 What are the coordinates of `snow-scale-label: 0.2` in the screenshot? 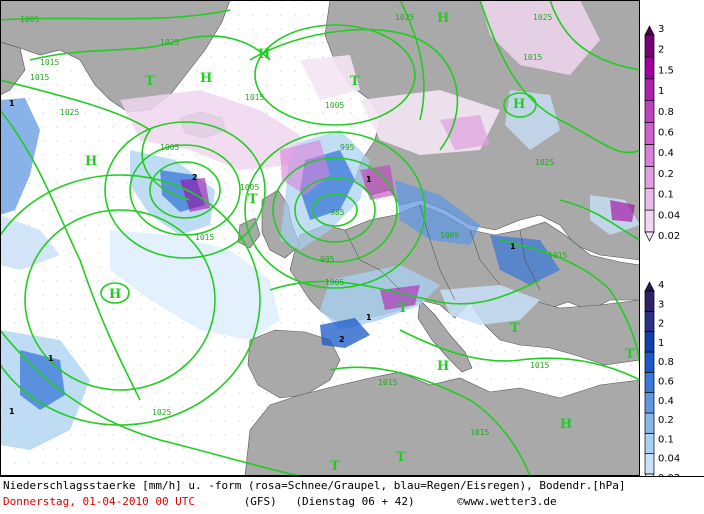 It's located at (666, 174).